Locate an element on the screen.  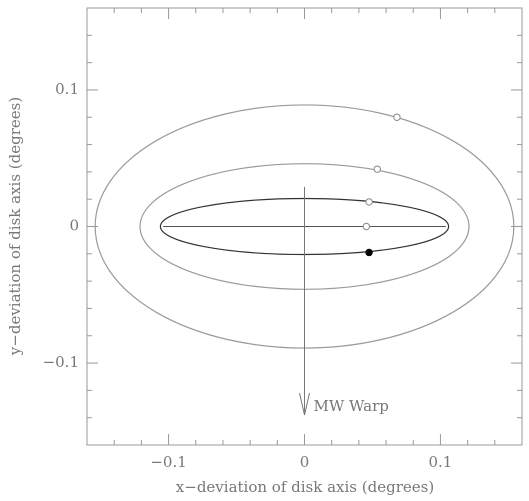
x-axis-label: x−deviation of disk axis (degrees) is located at coordinates (305, 487).